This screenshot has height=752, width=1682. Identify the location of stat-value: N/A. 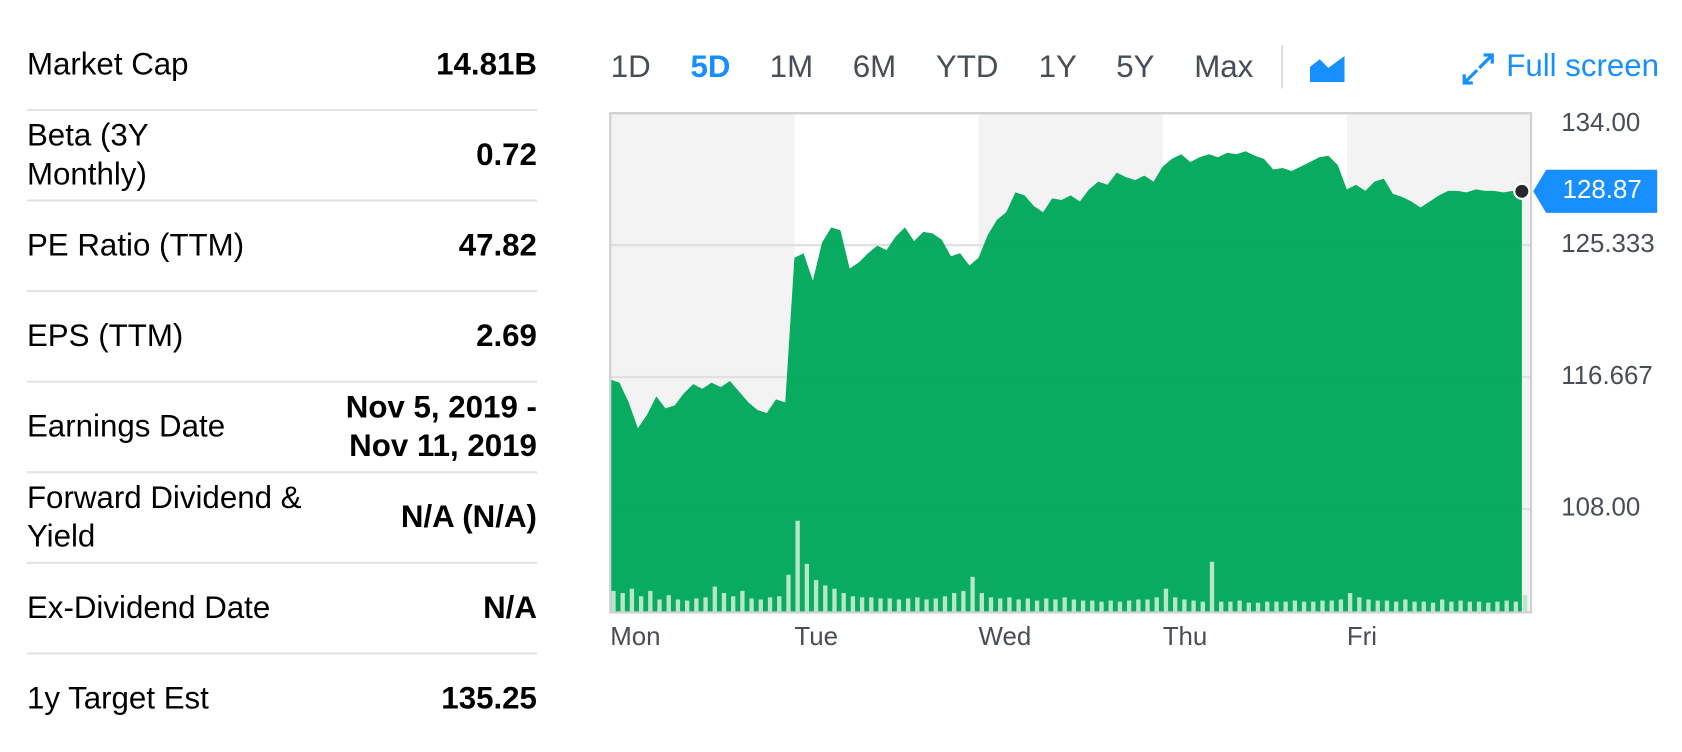
(510, 608).